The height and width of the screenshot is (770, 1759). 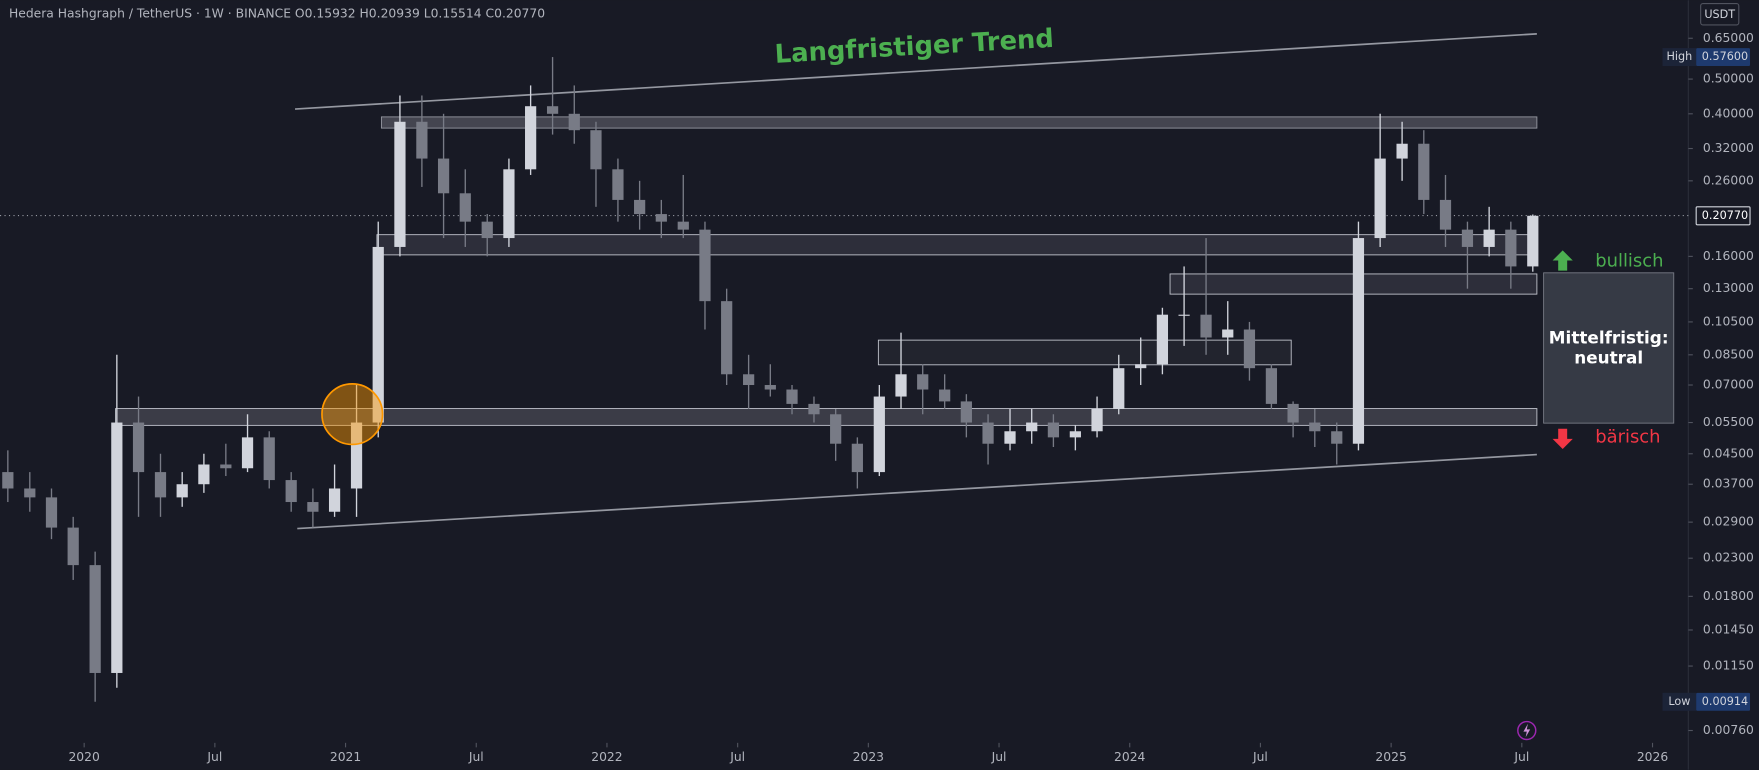 I want to click on neutral-box, so click(x=1609, y=348).